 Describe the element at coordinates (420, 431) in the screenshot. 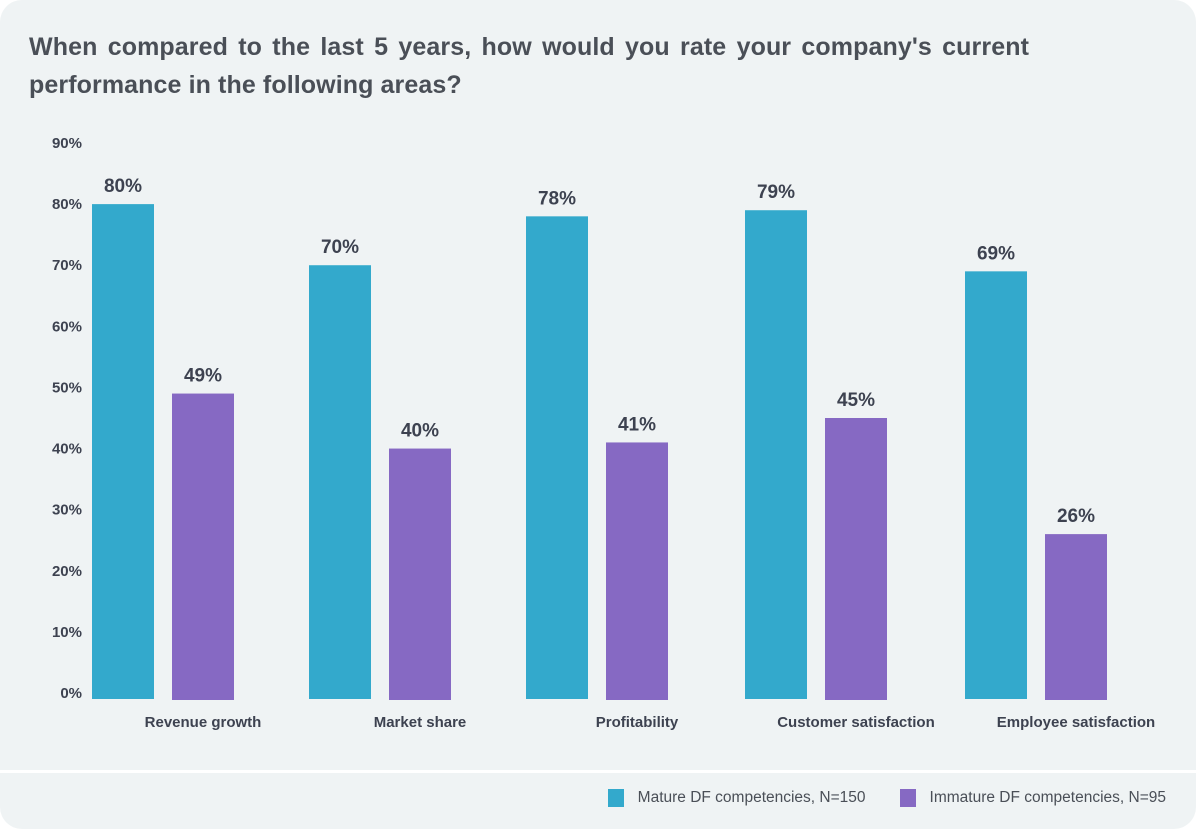

I see `data-label: 40%` at that location.